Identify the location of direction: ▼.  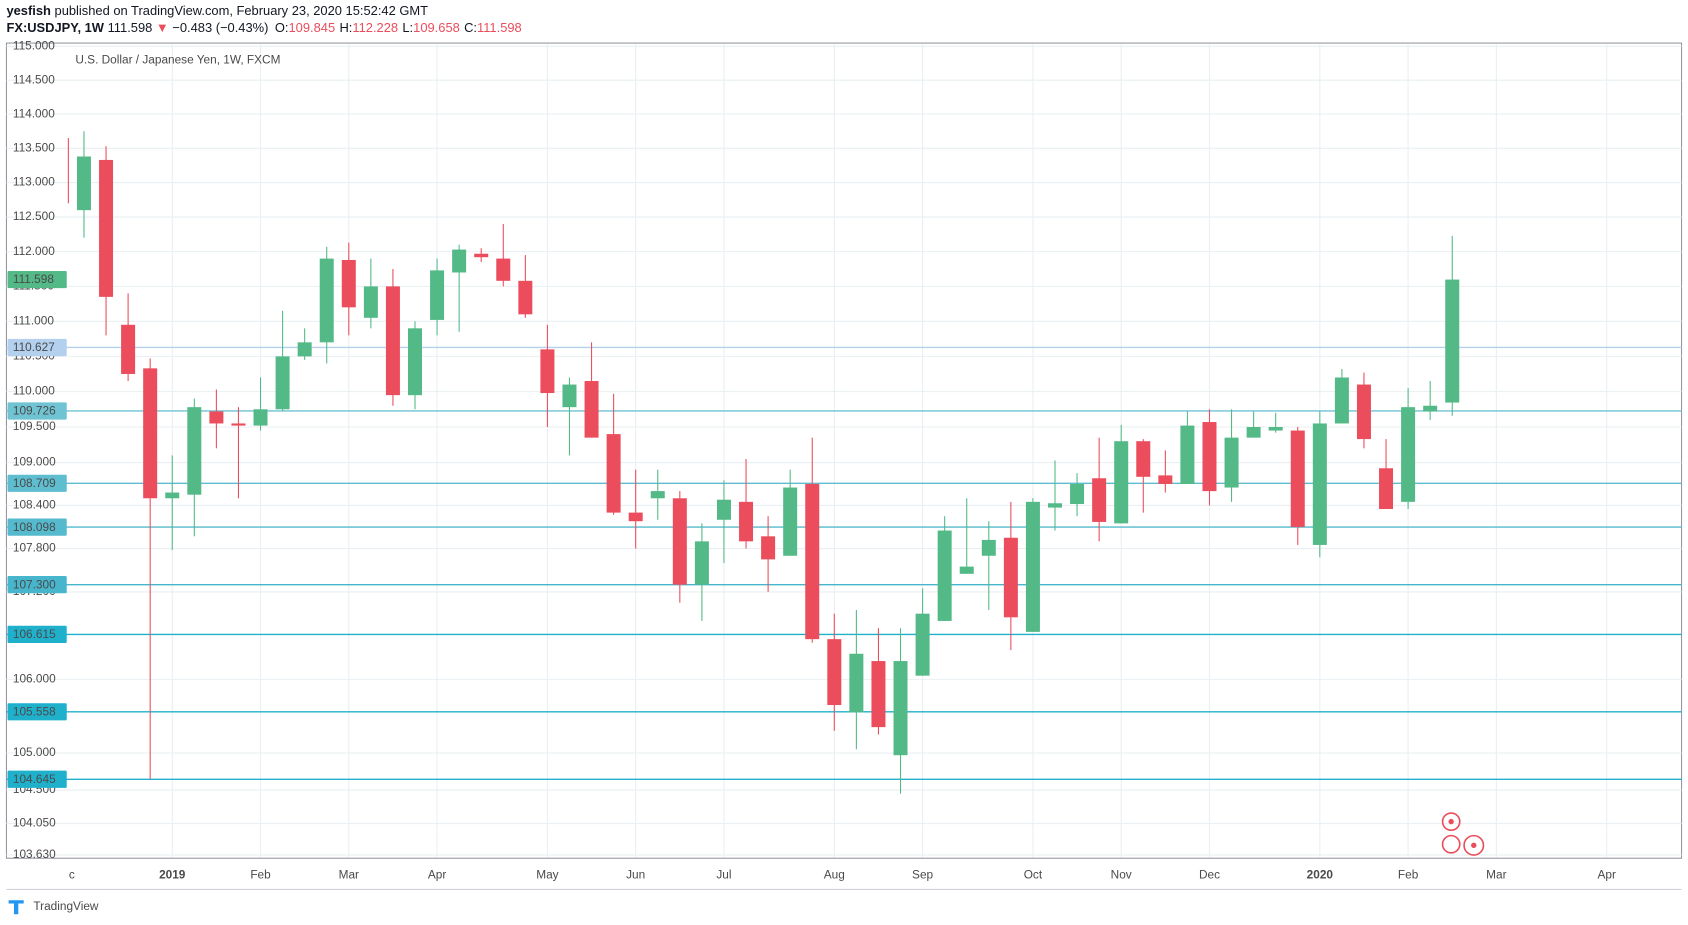
(162, 27).